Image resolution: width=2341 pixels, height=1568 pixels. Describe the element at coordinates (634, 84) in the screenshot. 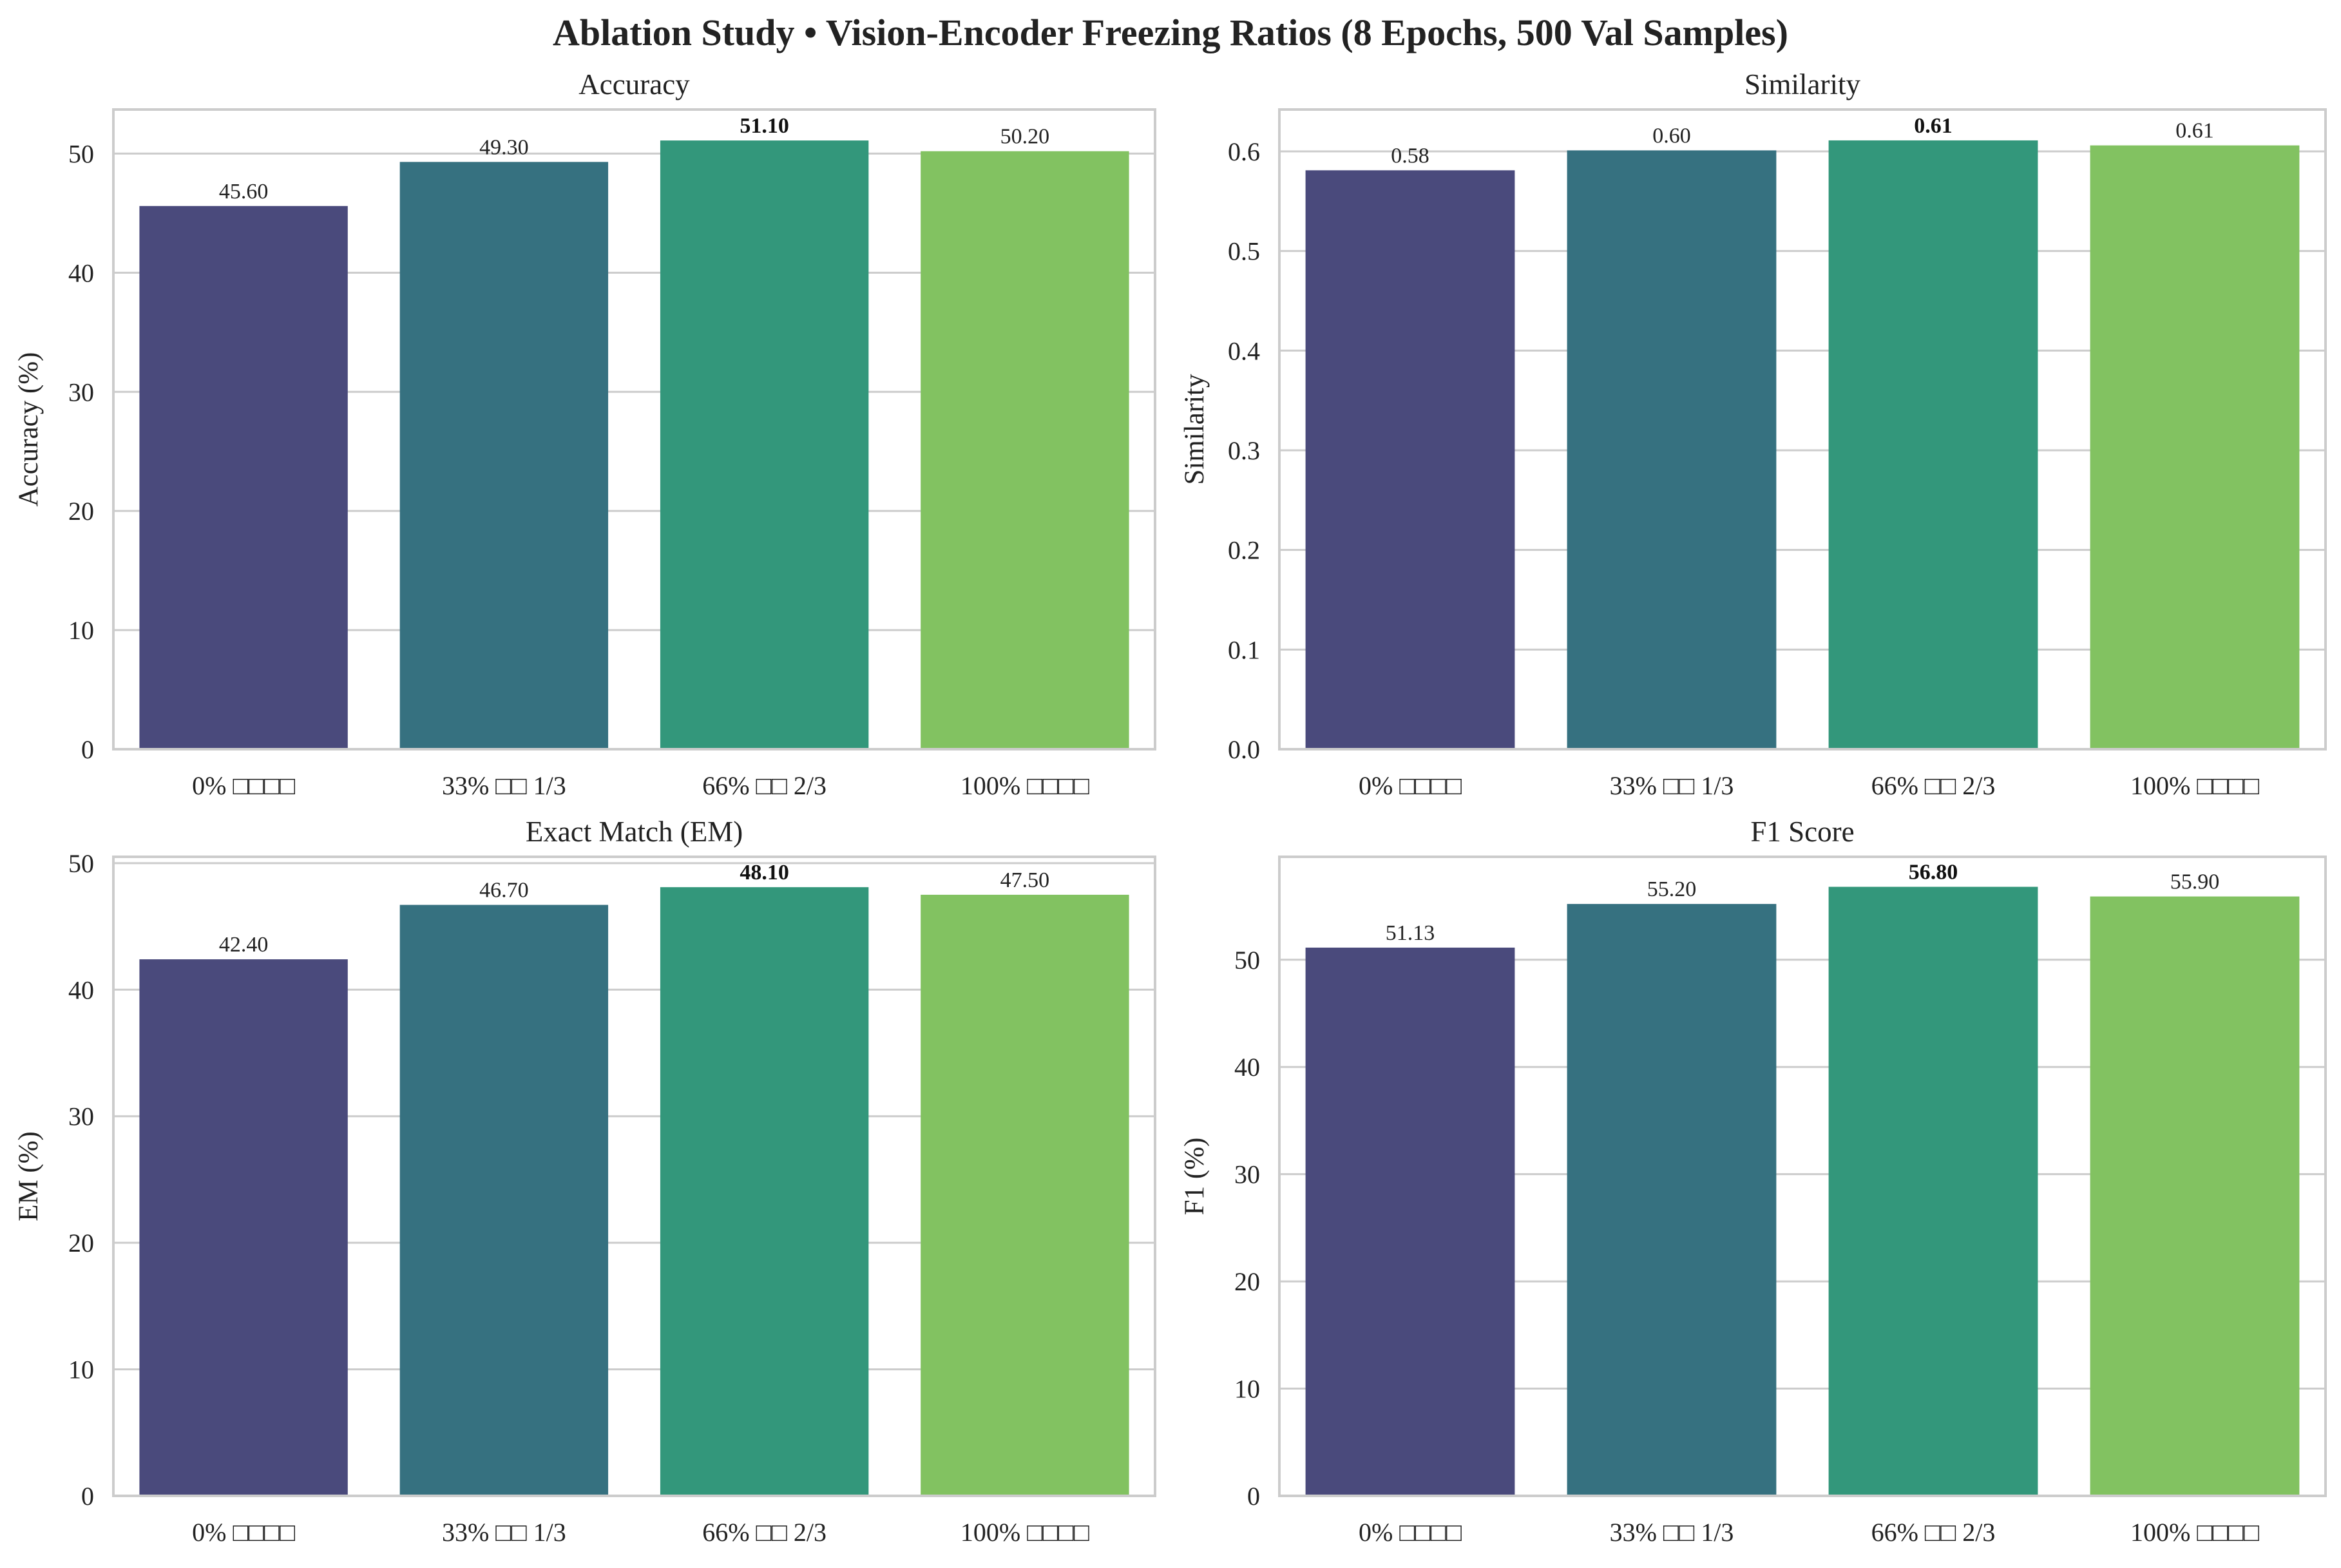

I see `subplot-title: Accuracy` at that location.